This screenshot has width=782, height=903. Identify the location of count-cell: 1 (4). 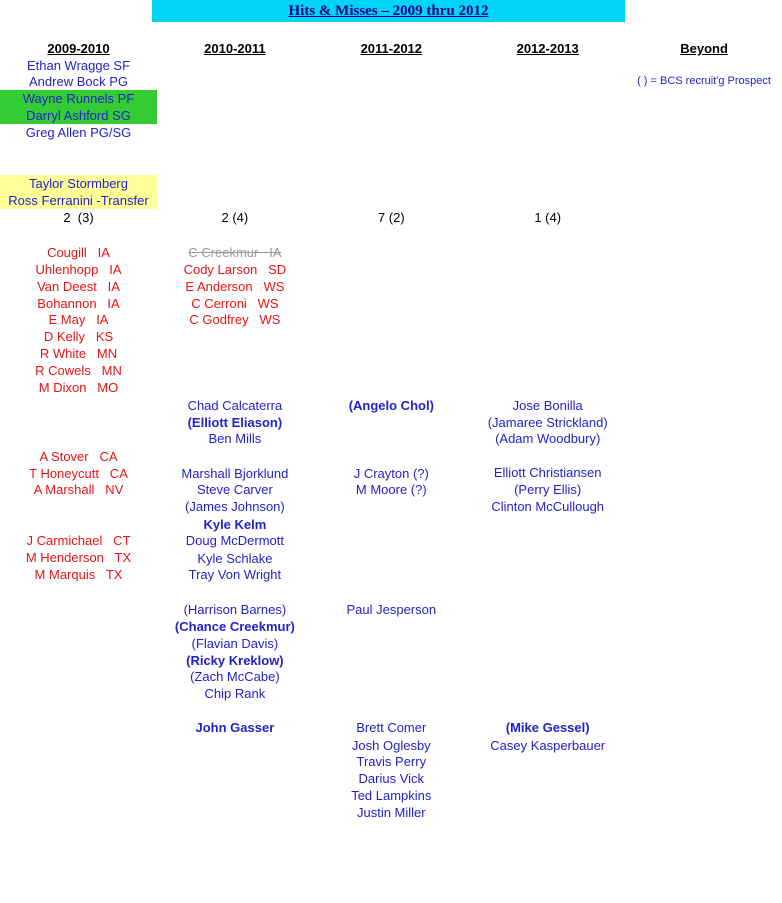
(548, 217).